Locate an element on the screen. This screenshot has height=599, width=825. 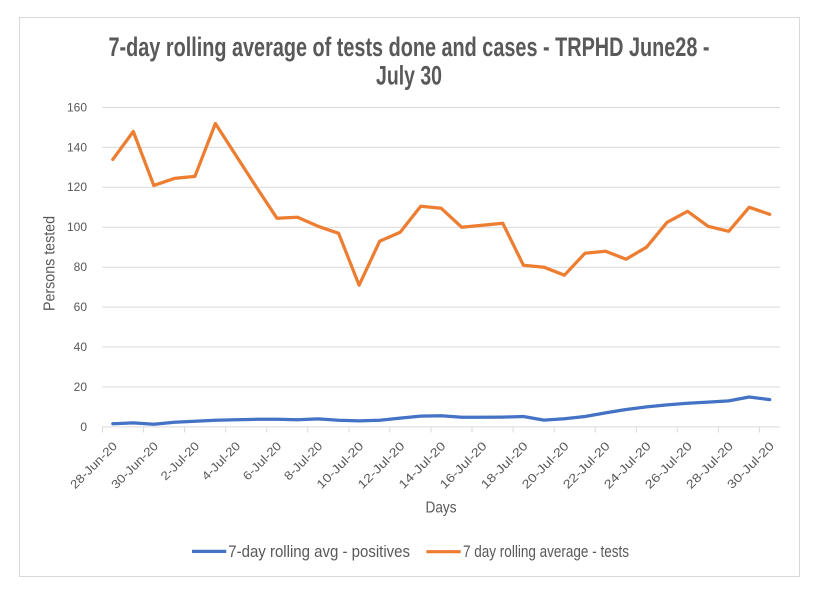
svg-text: 140 is located at coordinates (77, 147).